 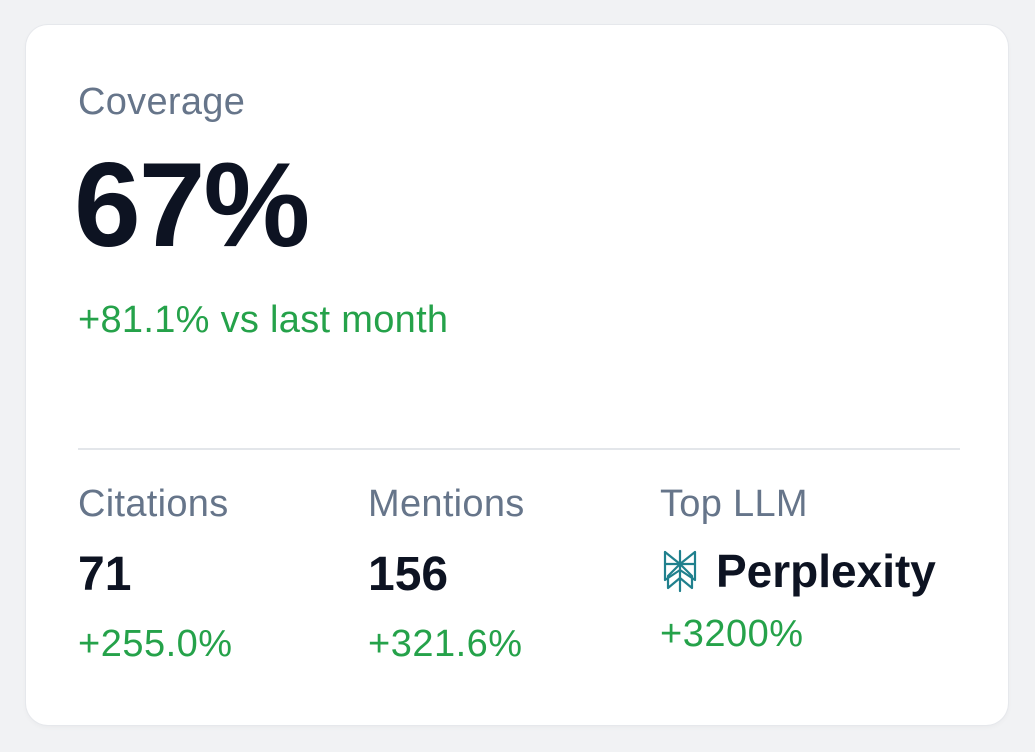 What do you see at coordinates (445, 644) in the screenshot?
I see `mentions-change: +321.6%` at bounding box center [445, 644].